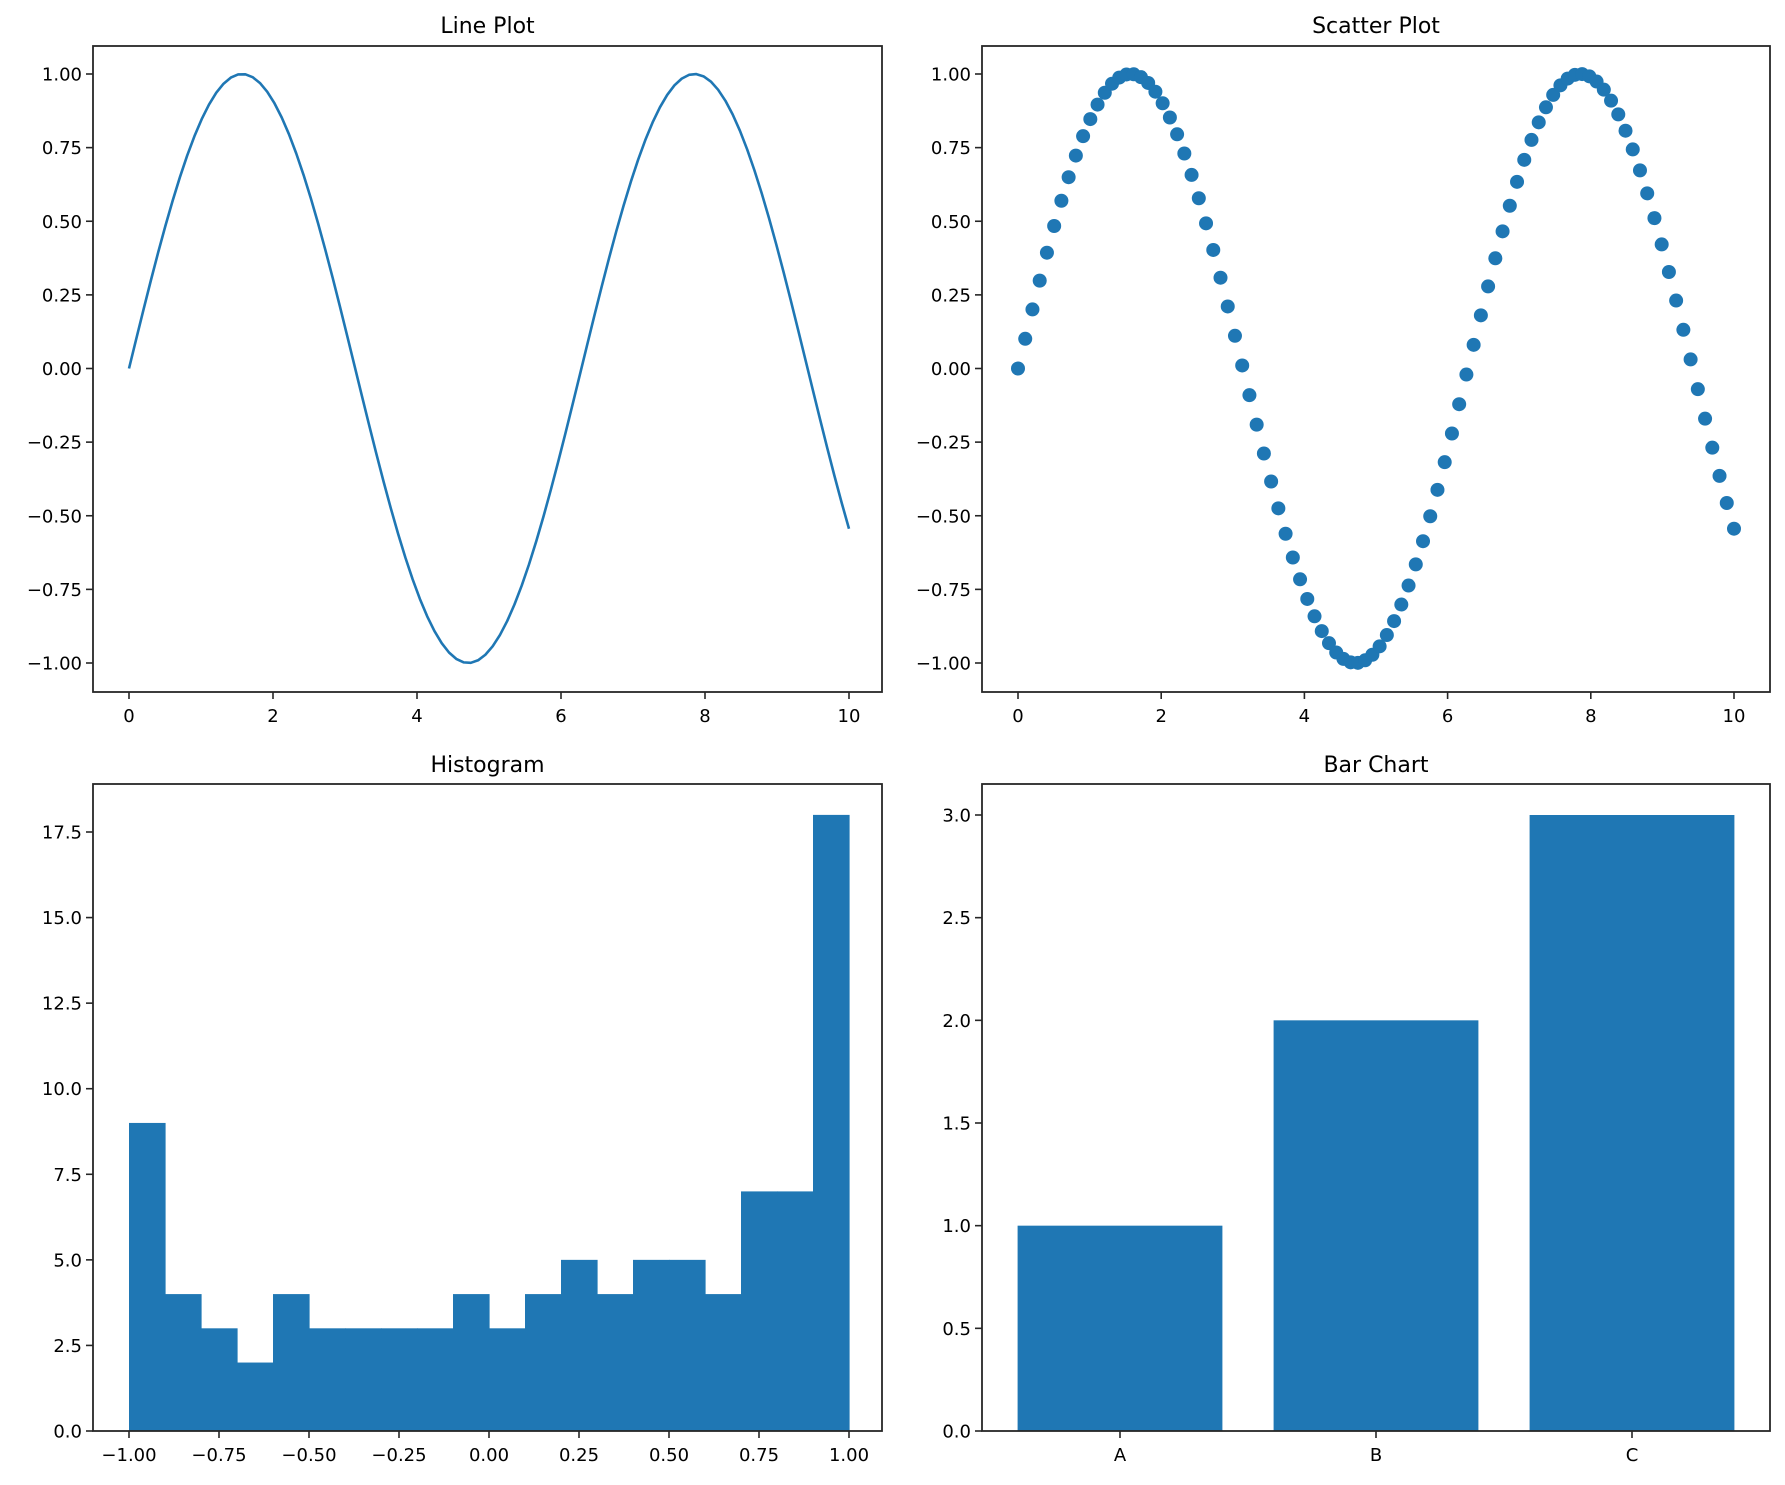  What do you see at coordinates (579, 1455) in the screenshot?
I see `x-tick-label: 0.25` at bounding box center [579, 1455].